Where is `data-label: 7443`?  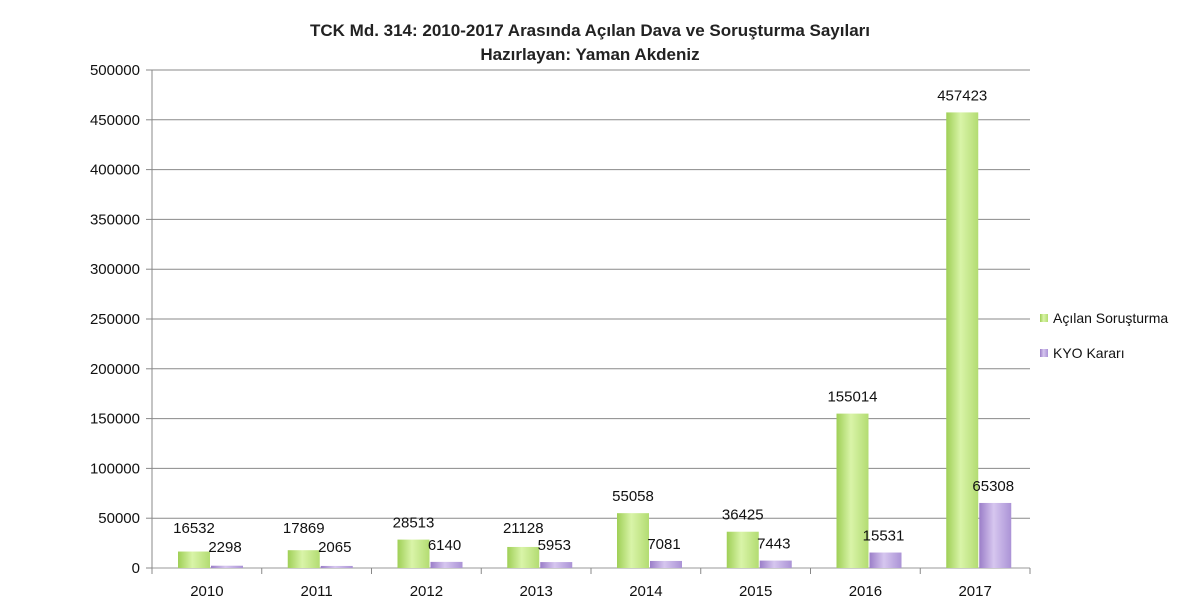
data-label: 7443 is located at coordinates (773, 544).